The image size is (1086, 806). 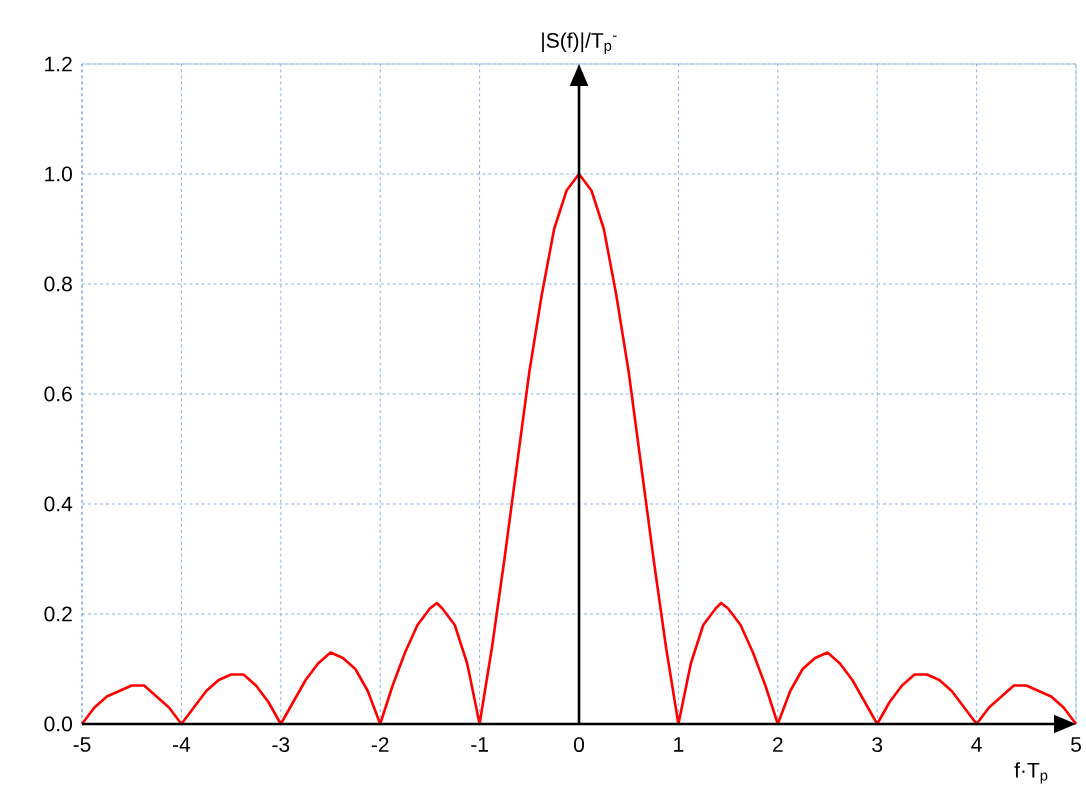 What do you see at coordinates (58, 64) in the screenshot?
I see `y-tick-label: 1.2` at bounding box center [58, 64].